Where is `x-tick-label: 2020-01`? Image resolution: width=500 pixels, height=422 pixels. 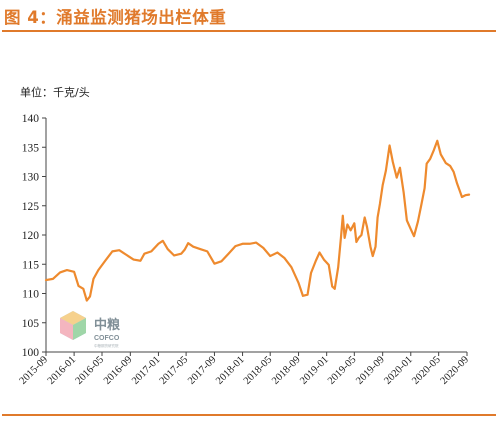 x-tick-label: 2020-01 is located at coordinates (398, 370).